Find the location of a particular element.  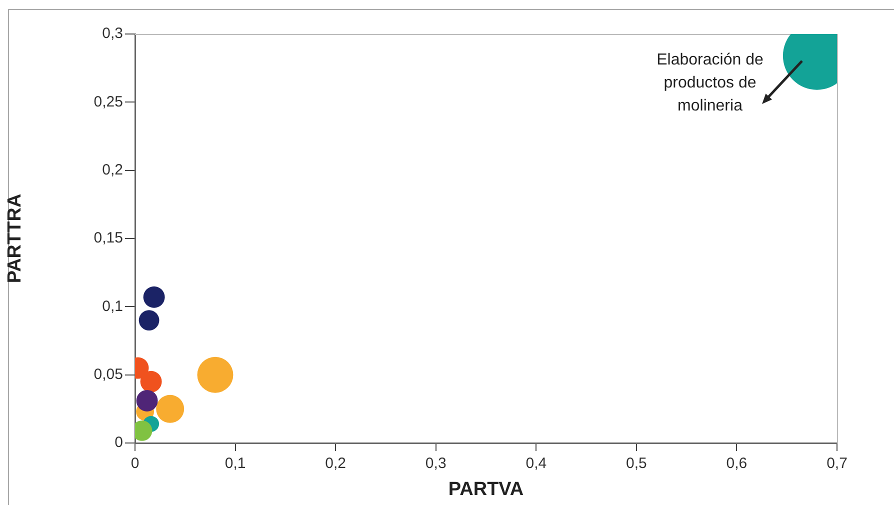

x-tick-label: 0,2 is located at coordinates (335, 463).